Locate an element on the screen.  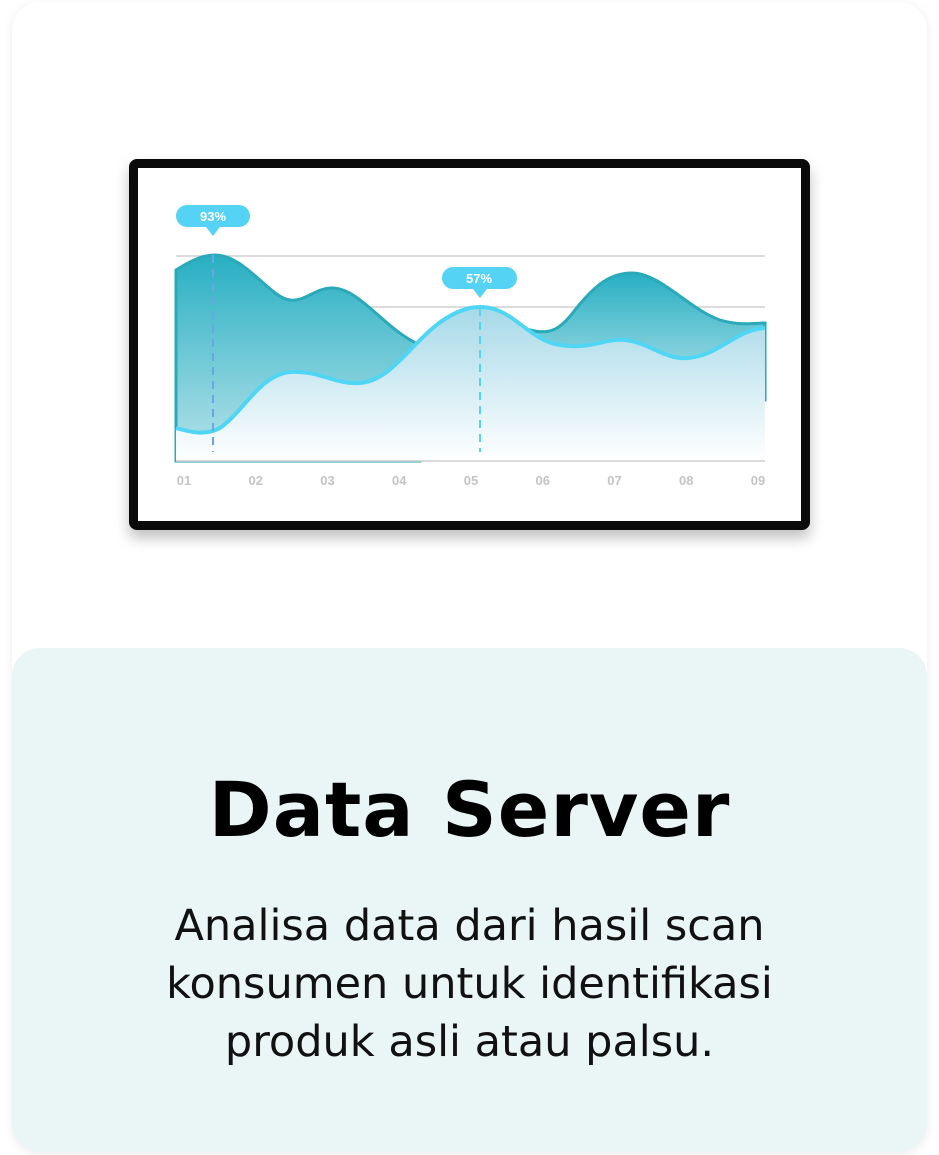
x-tick-label: 03 is located at coordinates (327, 480).